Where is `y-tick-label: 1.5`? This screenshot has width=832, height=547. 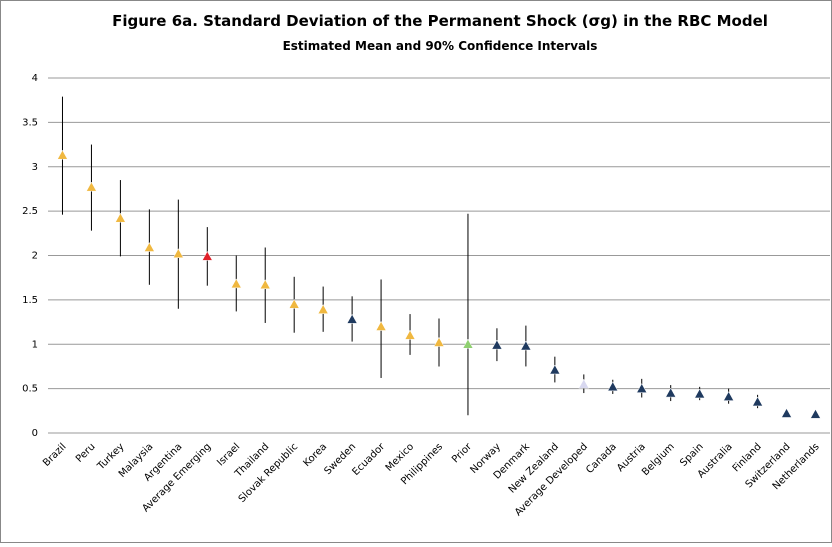
y-tick-label: 1.5 is located at coordinates (30, 300).